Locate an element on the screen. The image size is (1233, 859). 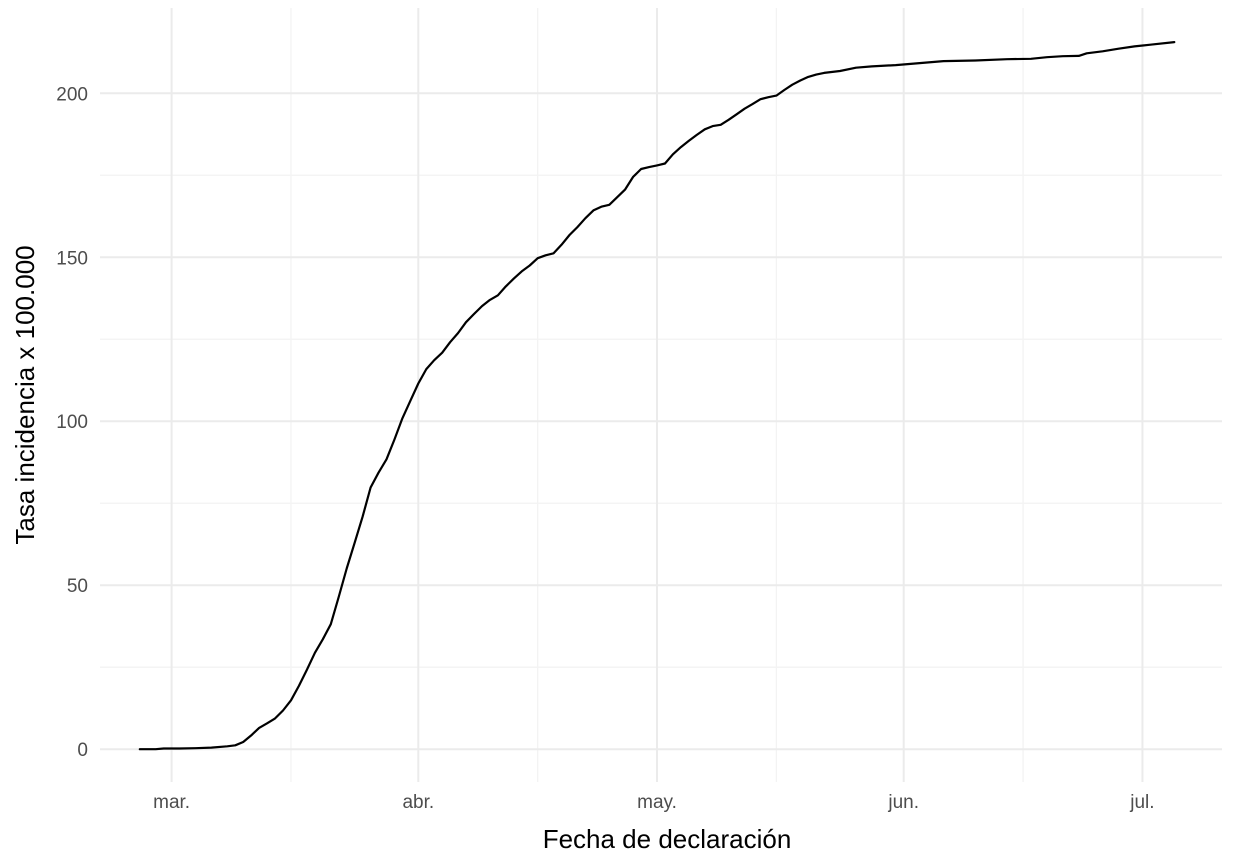
x-axis-title: Fecha de declaración is located at coordinates (667, 839).